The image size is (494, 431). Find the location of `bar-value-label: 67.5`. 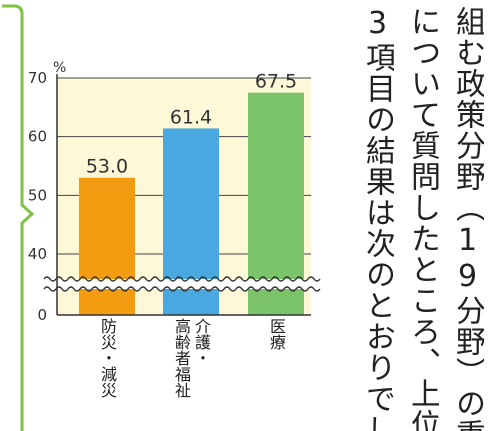

bar-value-label: 67.5 is located at coordinates (276, 82).